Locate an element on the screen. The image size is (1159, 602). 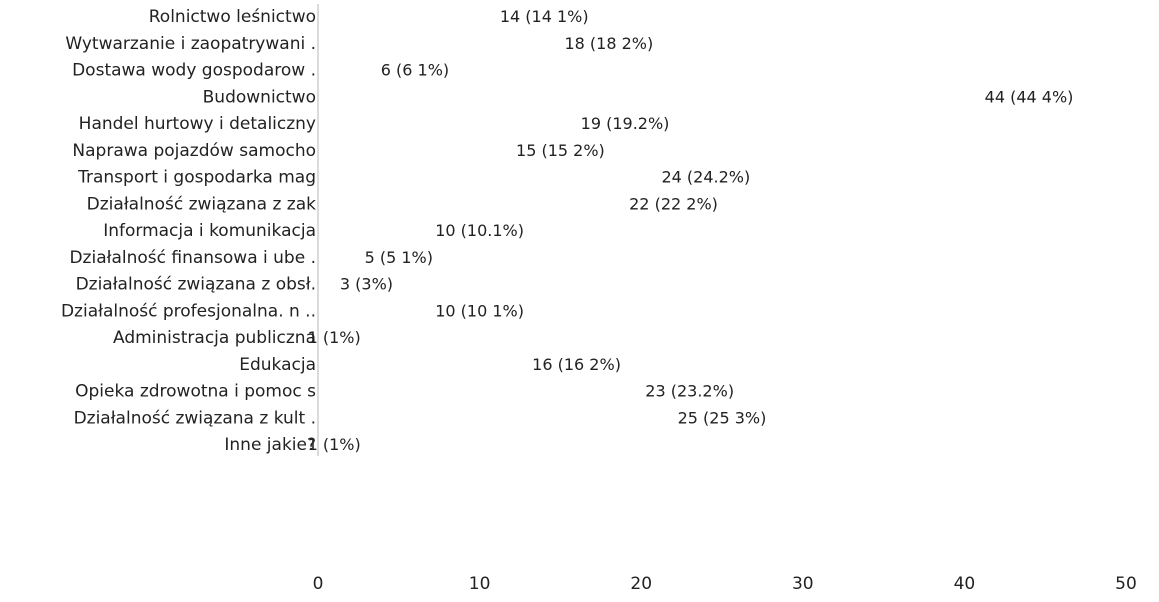
category-label: Rolnictwo leśnictwo is located at coordinates (232, 17).